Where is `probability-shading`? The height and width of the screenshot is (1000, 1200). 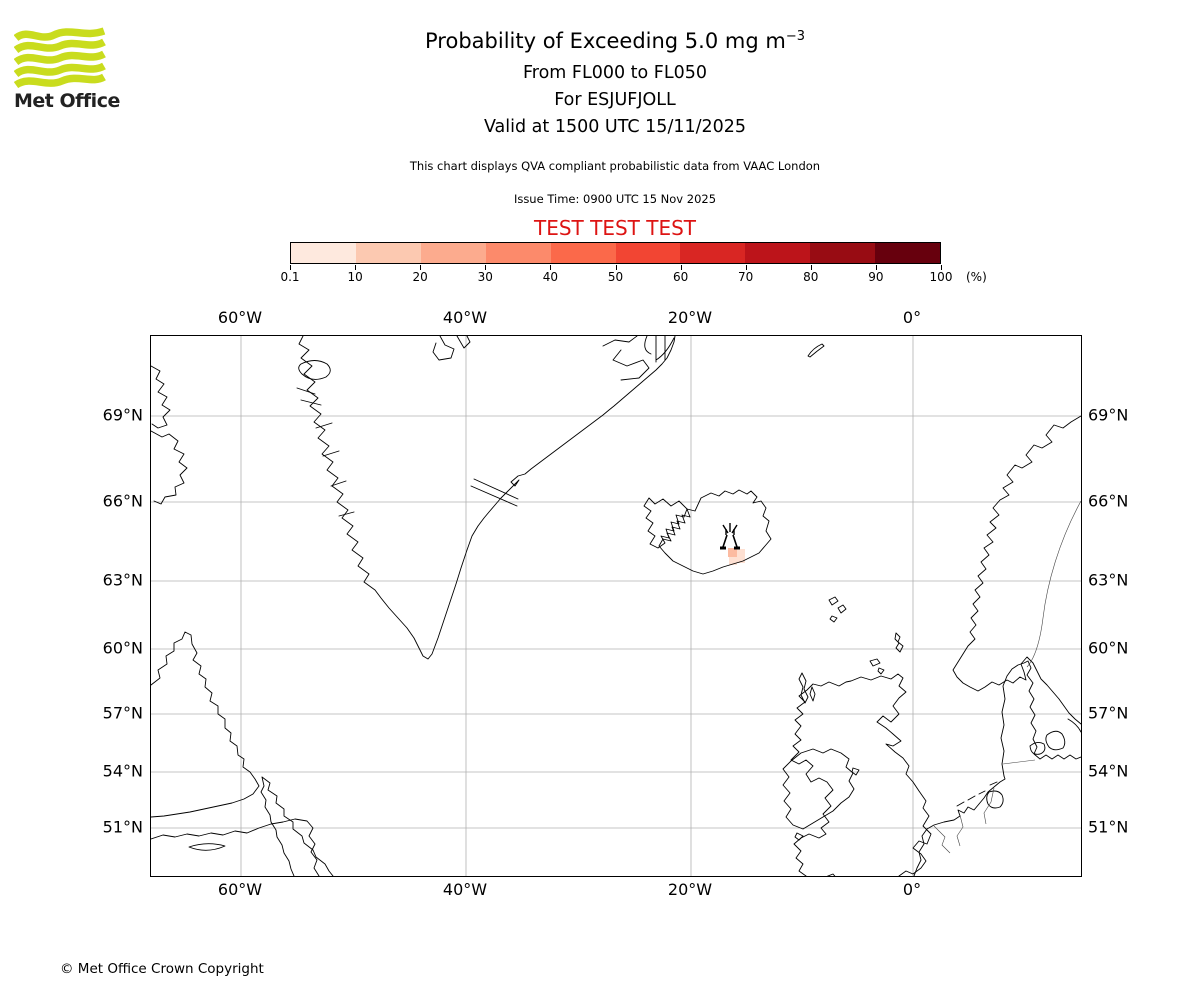 probability-shading is located at coordinates (736, 556).